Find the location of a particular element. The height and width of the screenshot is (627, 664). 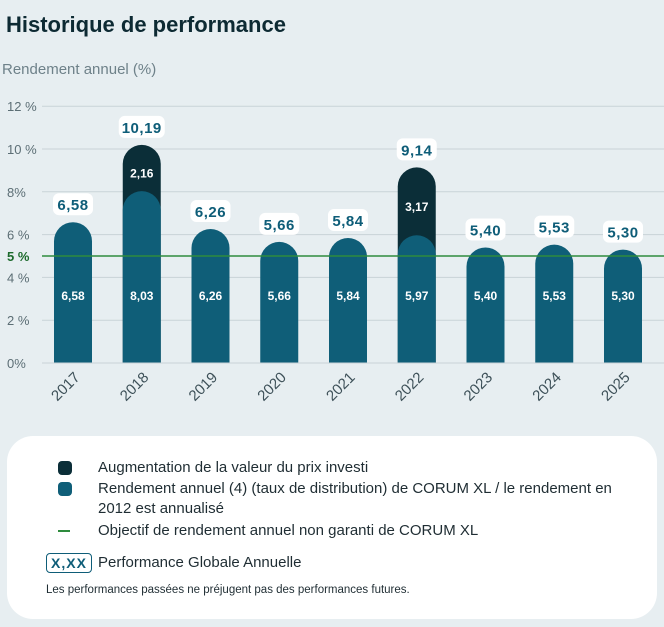

y-tick-label: 2 % is located at coordinates (18, 320).